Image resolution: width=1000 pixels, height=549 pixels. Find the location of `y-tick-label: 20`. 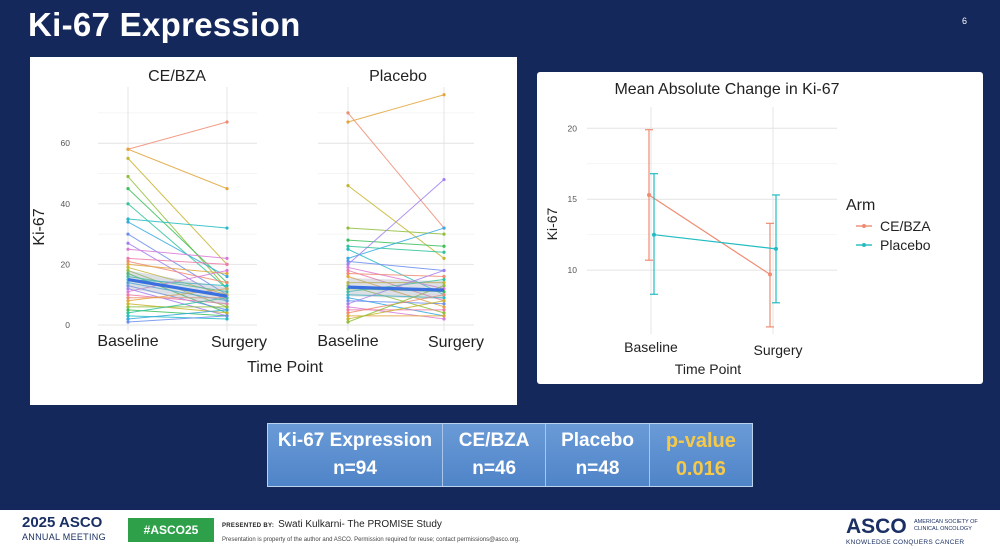

y-tick-label: 20 is located at coordinates (573, 128).